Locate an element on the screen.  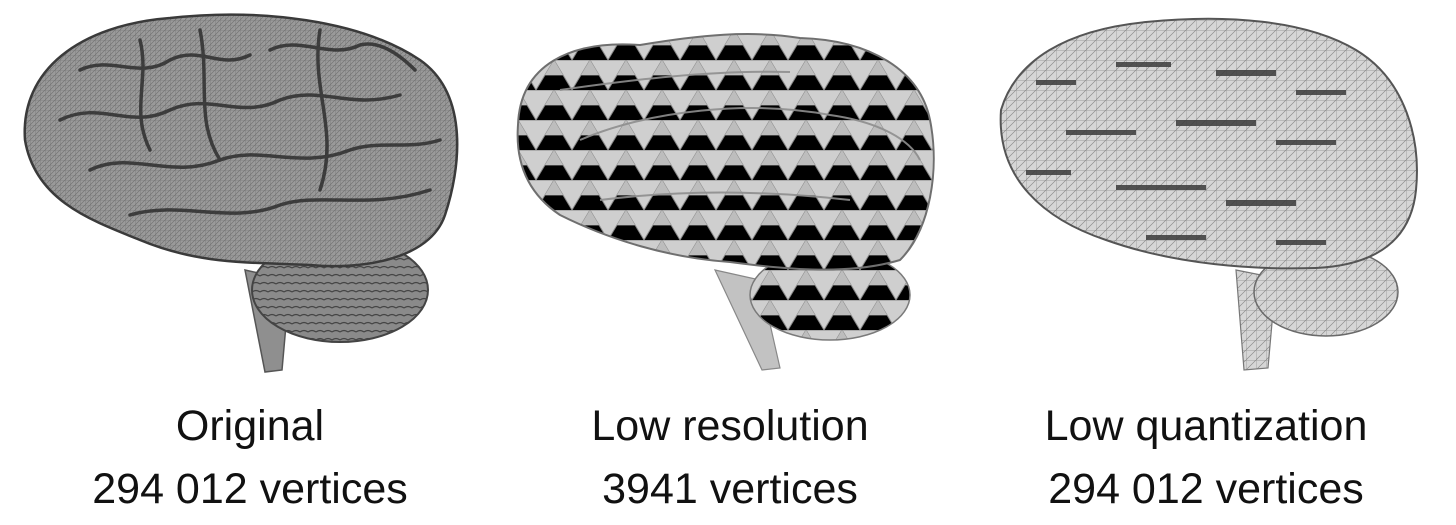
caption-title: Low resolution is located at coordinates (730, 426).